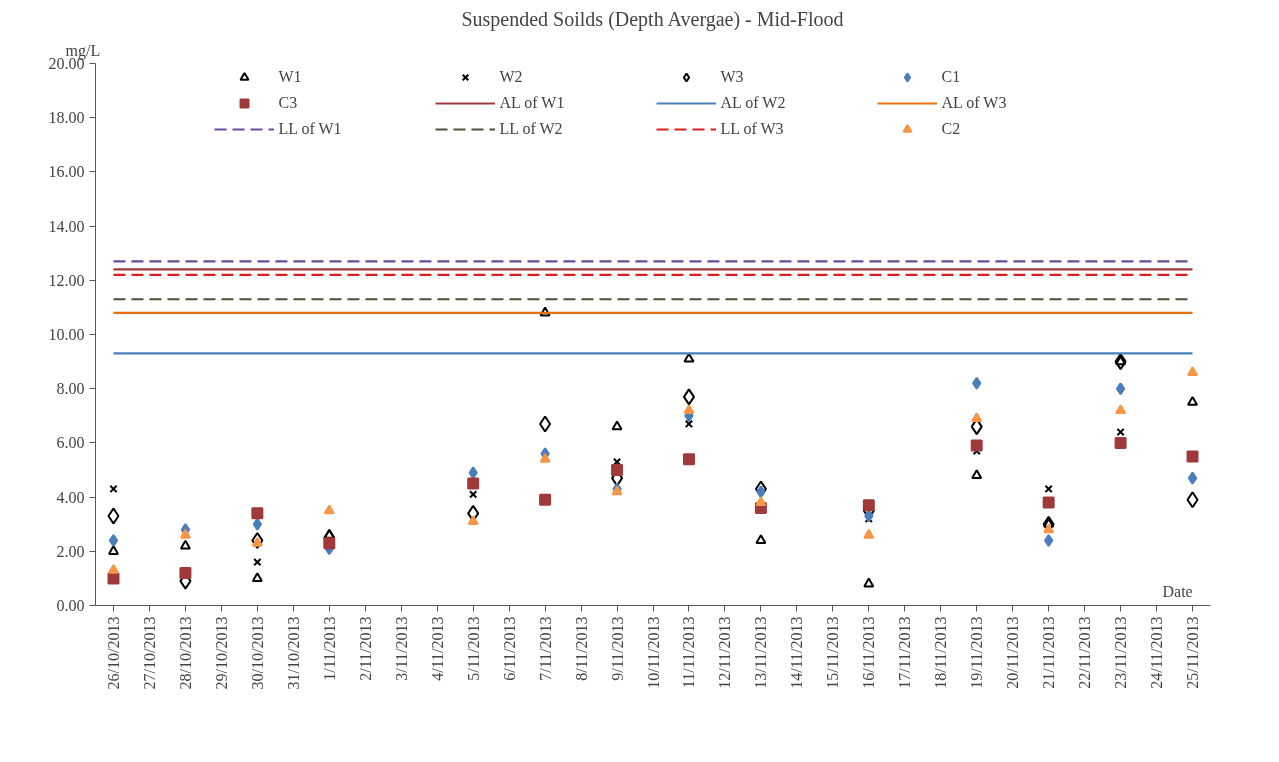 Image resolution: width=1279 pixels, height=762 pixels. I want to click on legend-label: AL of W2, so click(753, 103).